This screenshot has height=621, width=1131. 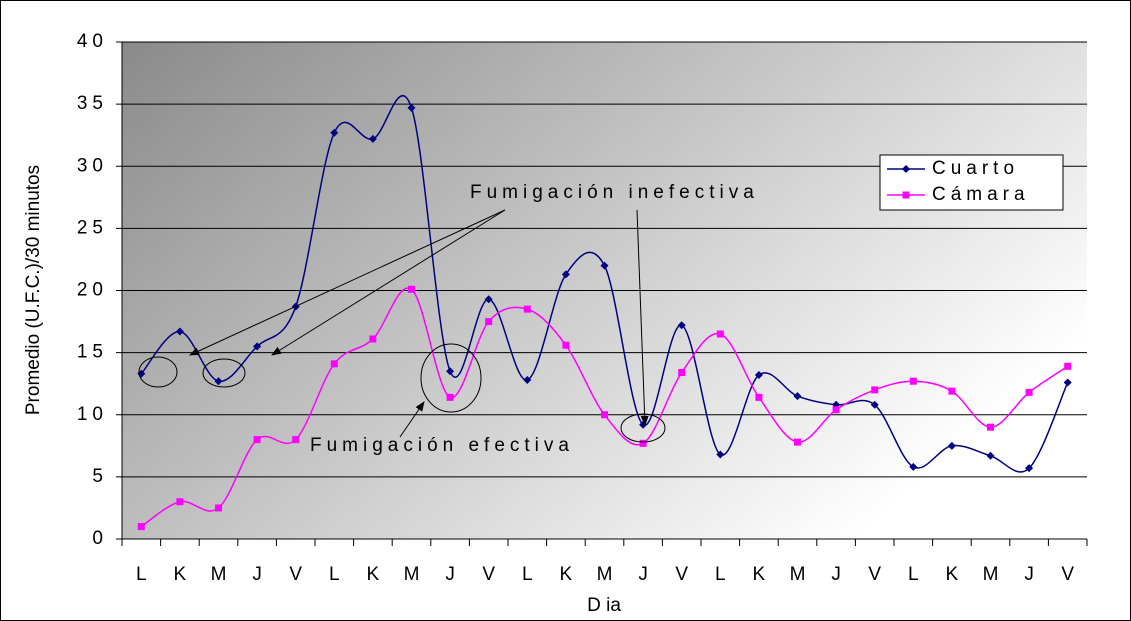 I want to click on legend-box, so click(x=971, y=182).